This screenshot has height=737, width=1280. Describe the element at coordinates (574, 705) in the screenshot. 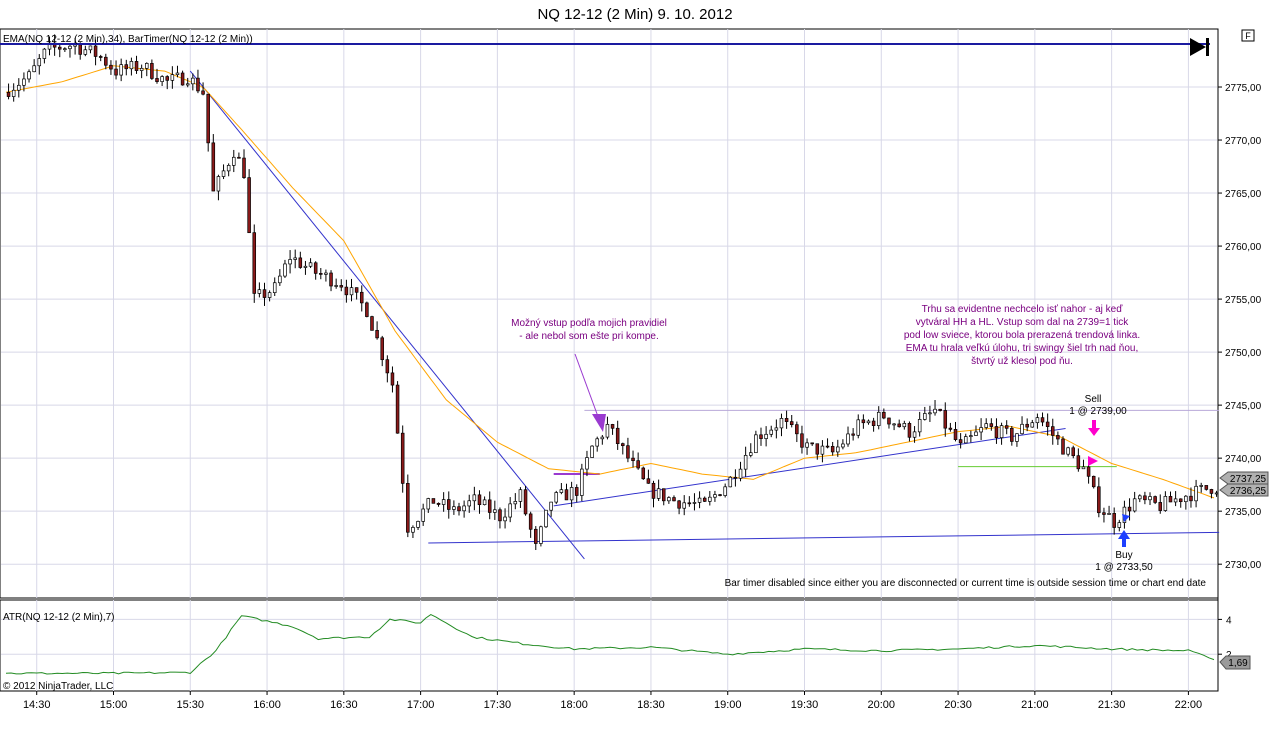

I see `x-tick-label: 18:00` at that location.